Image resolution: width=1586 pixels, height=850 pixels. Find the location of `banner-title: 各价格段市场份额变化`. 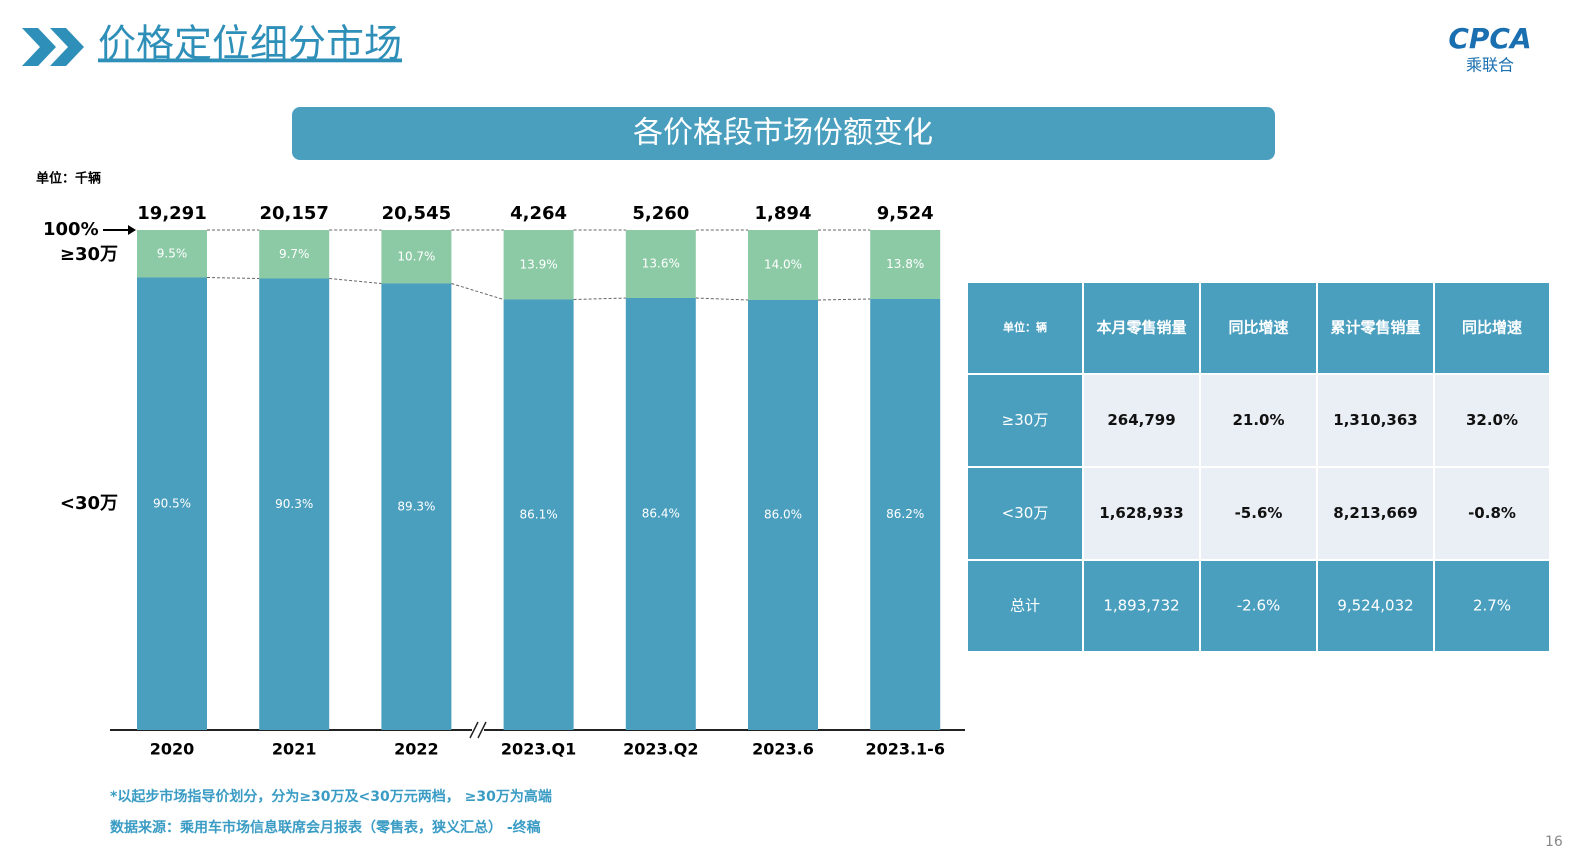

banner-title: 各价格段市场份额变化 is located at coordinates (783, 133).